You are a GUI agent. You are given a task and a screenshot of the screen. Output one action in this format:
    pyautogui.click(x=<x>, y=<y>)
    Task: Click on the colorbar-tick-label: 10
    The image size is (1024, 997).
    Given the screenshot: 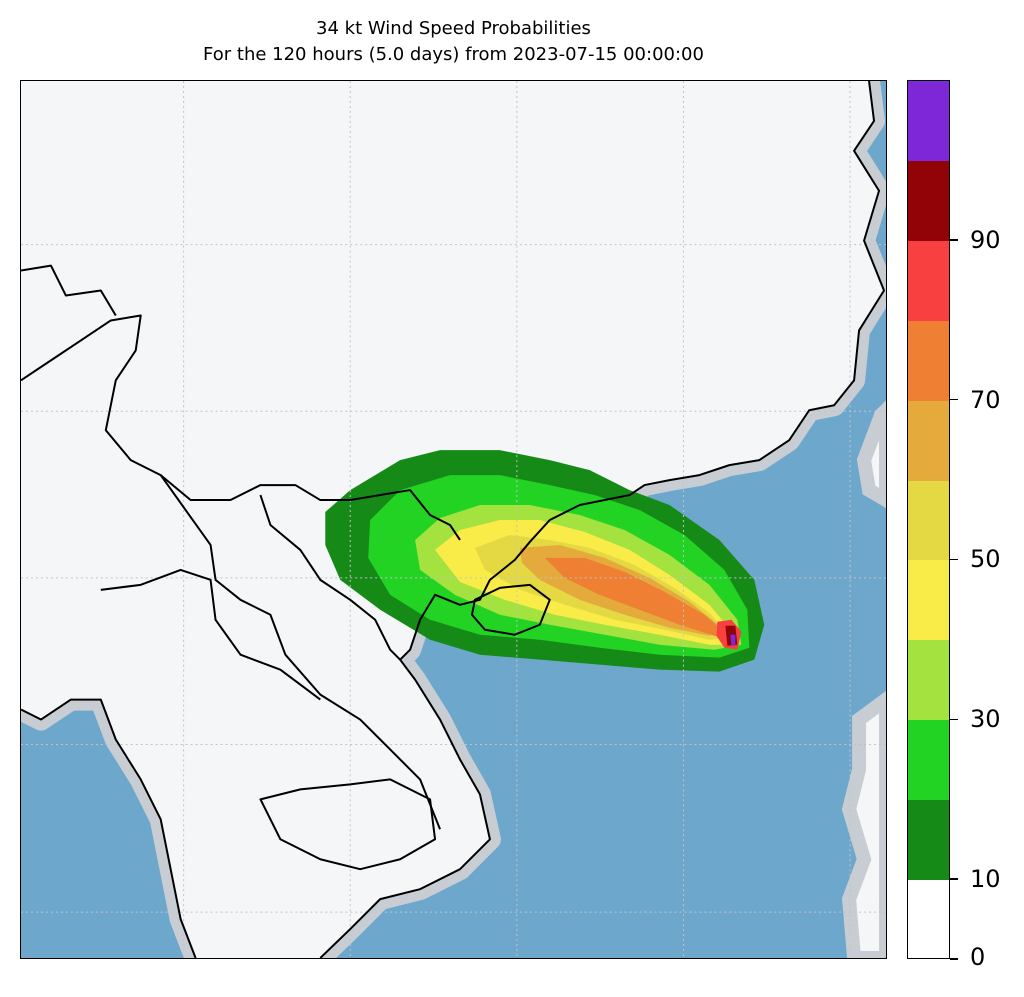 What is the action you would take?
    pyautogui.click(x=985, y=879)
    